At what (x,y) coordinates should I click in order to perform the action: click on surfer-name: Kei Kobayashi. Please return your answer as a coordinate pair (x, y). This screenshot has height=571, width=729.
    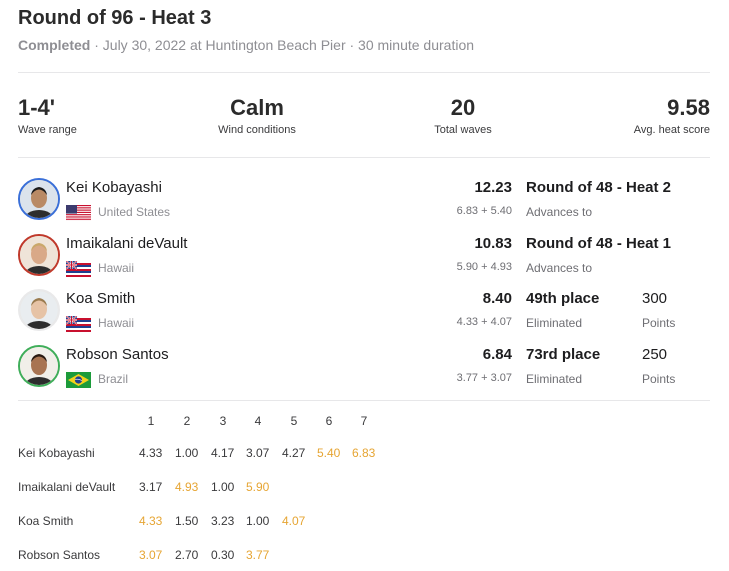
    Looking at the image, I should click on (114, 187).